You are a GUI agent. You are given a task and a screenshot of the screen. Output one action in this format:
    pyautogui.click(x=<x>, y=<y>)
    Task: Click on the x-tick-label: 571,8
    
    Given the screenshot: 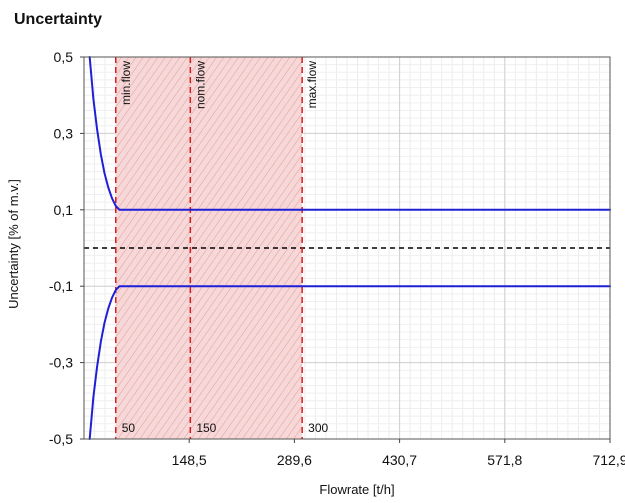 What is the action you would take?
    pyautogui.click(x=504, y=460)
    